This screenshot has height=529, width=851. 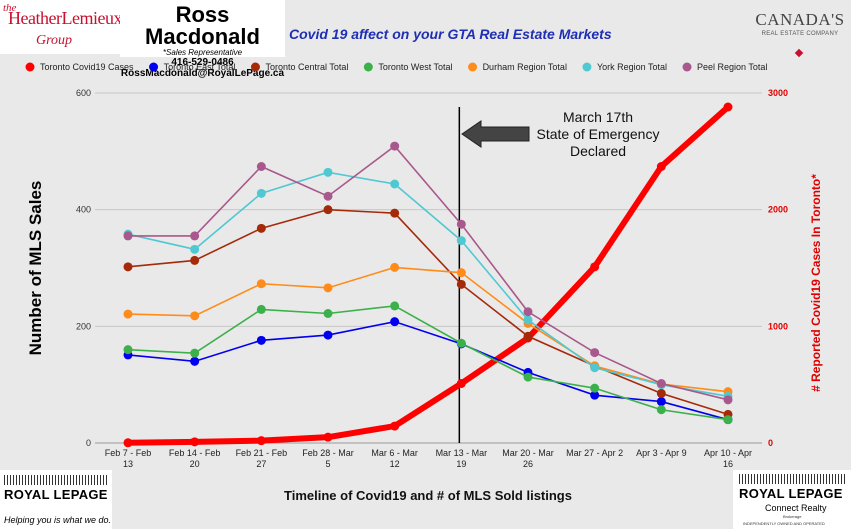 What do you see at coordinates (10, 8) in the screenshot?
I see `logo-small-text: the` at bounding box center [10, 8].